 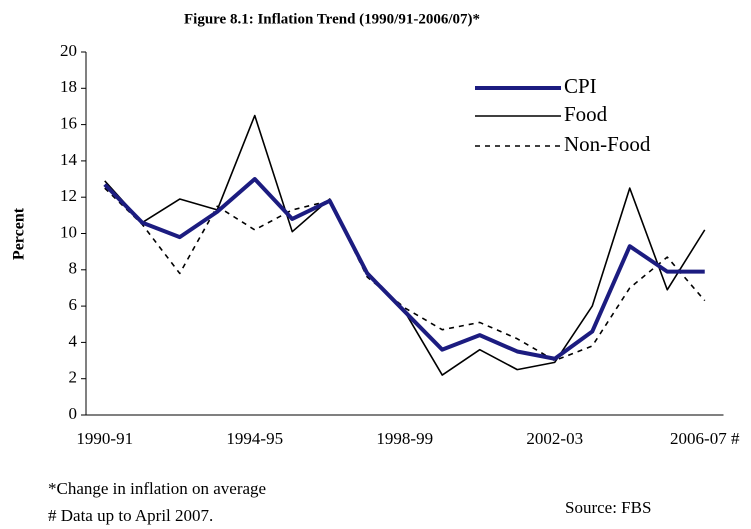 I want to click on x-tick-label: 2002-03, so click(x=554, y=438).